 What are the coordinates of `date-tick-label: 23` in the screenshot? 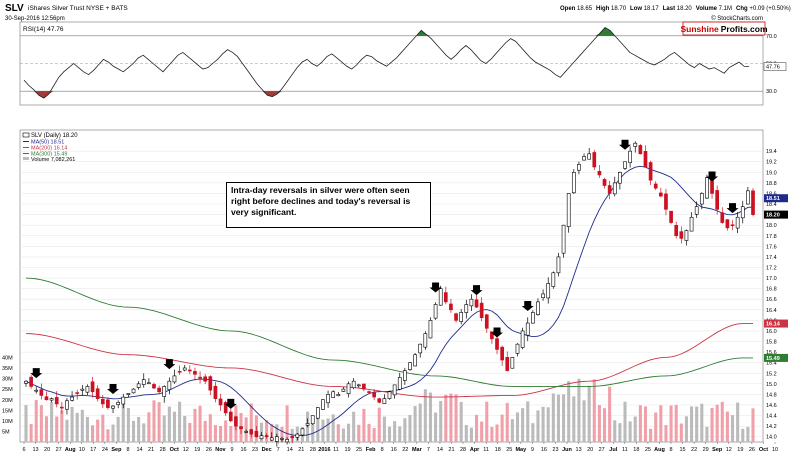 It's located at (555, 450).